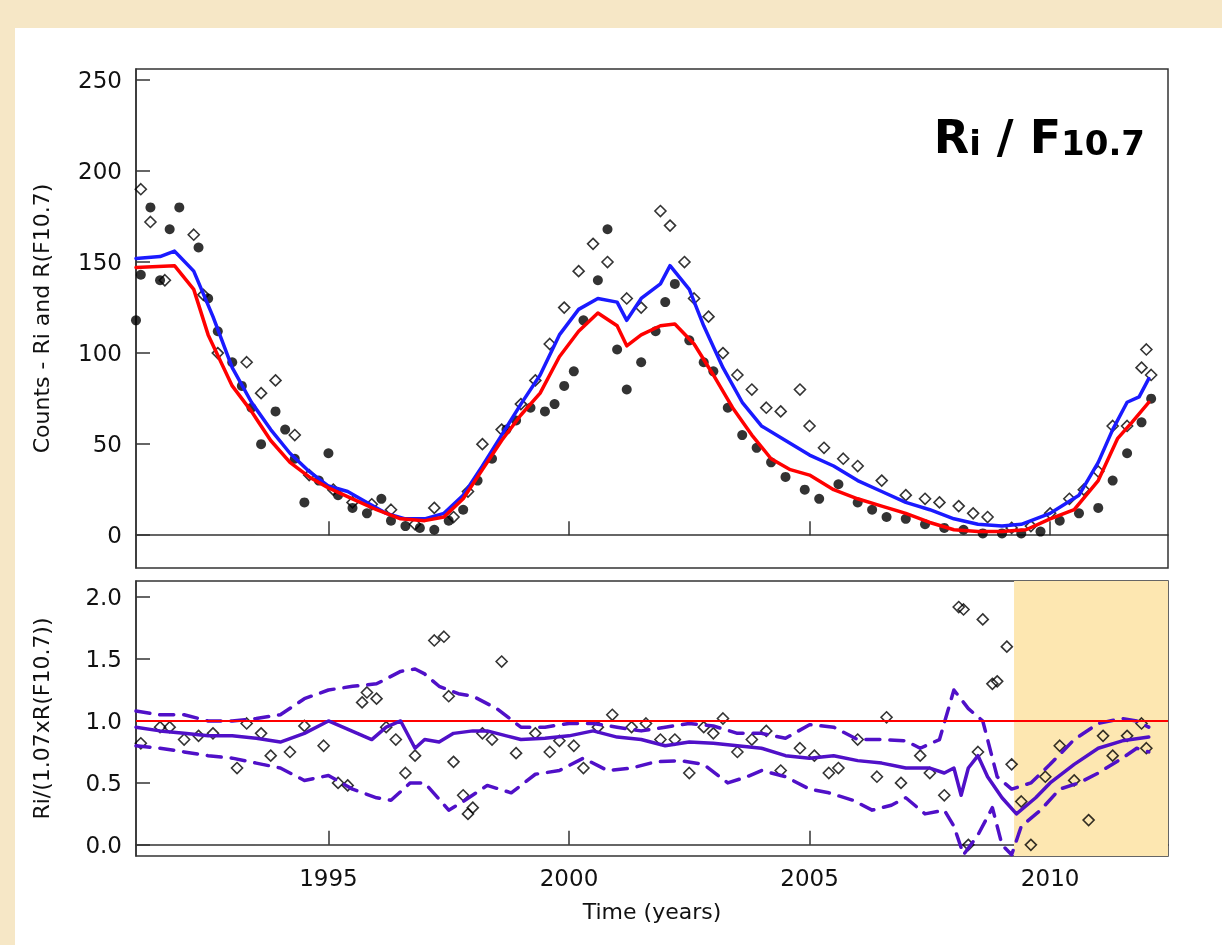  What do you see at coordinates (100, 170) in the screenshot?
I see `y-tick-label: 200` at bounding box center [100, 170].